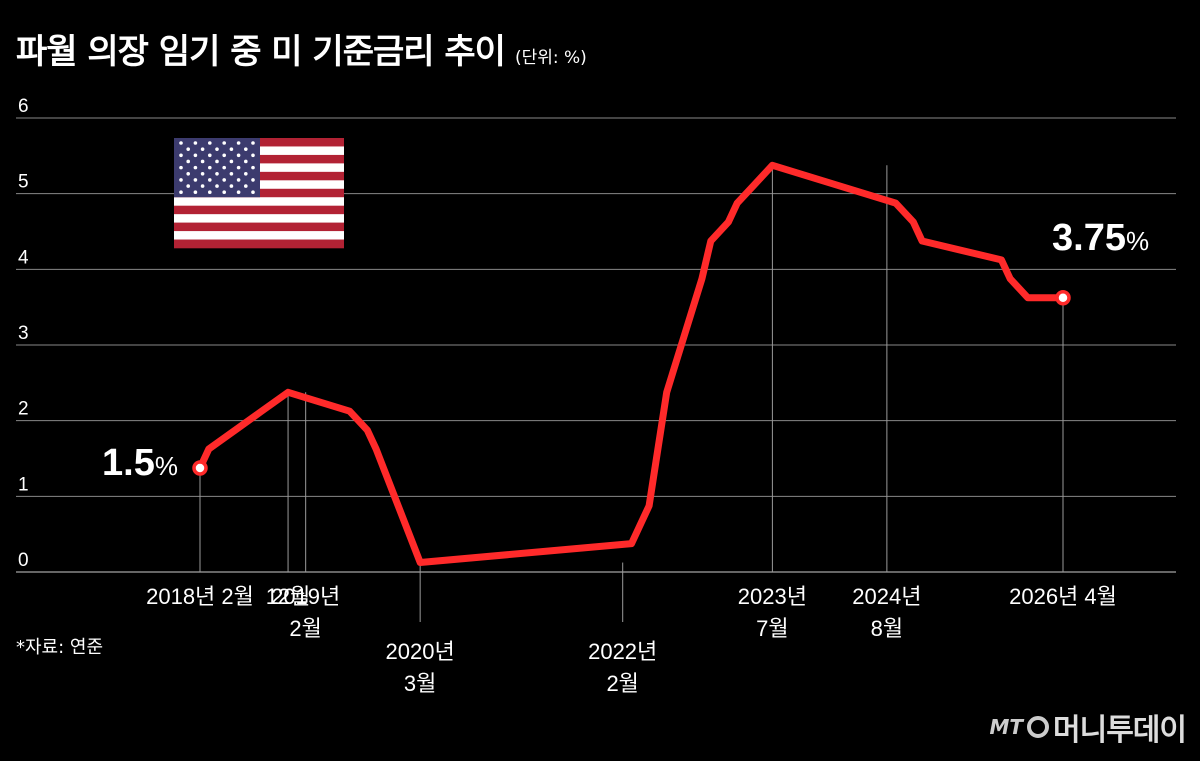 This screenshot has width=1200, height=761. What do you see at coordinates (217, 168) in the screenshot?
I see `flag-canton` at bounding box center [217, 168].